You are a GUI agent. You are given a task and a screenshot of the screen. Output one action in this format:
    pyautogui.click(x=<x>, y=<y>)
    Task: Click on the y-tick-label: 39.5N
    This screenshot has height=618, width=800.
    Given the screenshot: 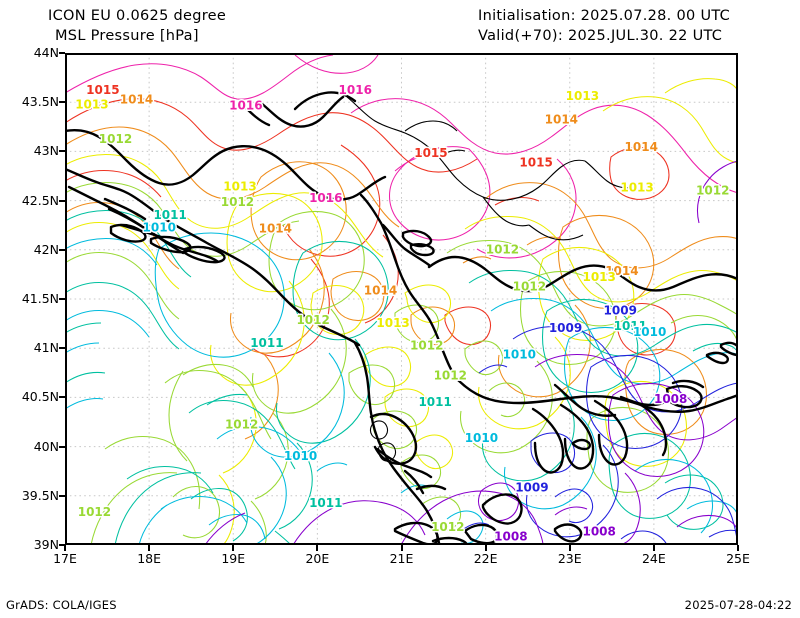 What is the action you would take?
    pyautogui.click(x=40, y=495)
    